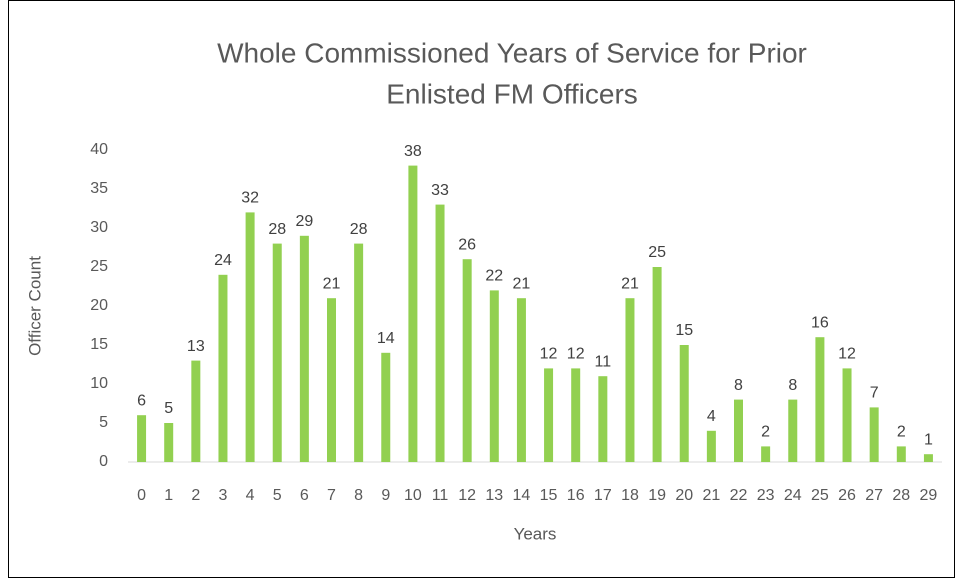 This screenshot has height=583, width=956. Describe the element at coordinates (820, 495) in the screenshot. I see `x-tick-label: 25` at that location.